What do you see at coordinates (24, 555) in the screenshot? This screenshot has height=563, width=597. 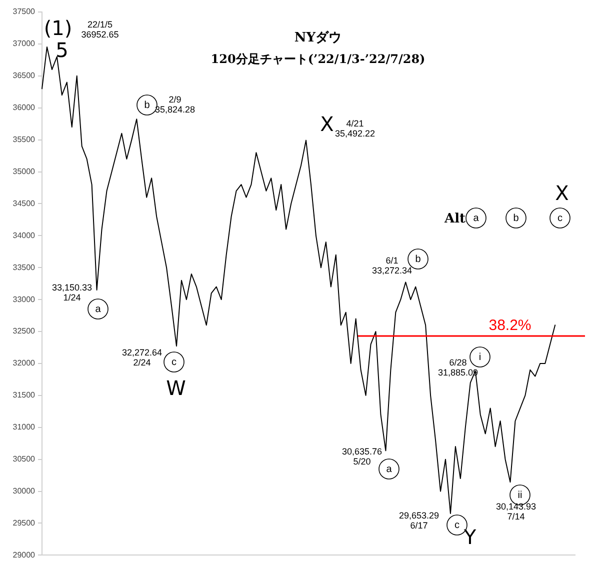 I see `y-tick-label: 29000` at bounding box center [24, 555].